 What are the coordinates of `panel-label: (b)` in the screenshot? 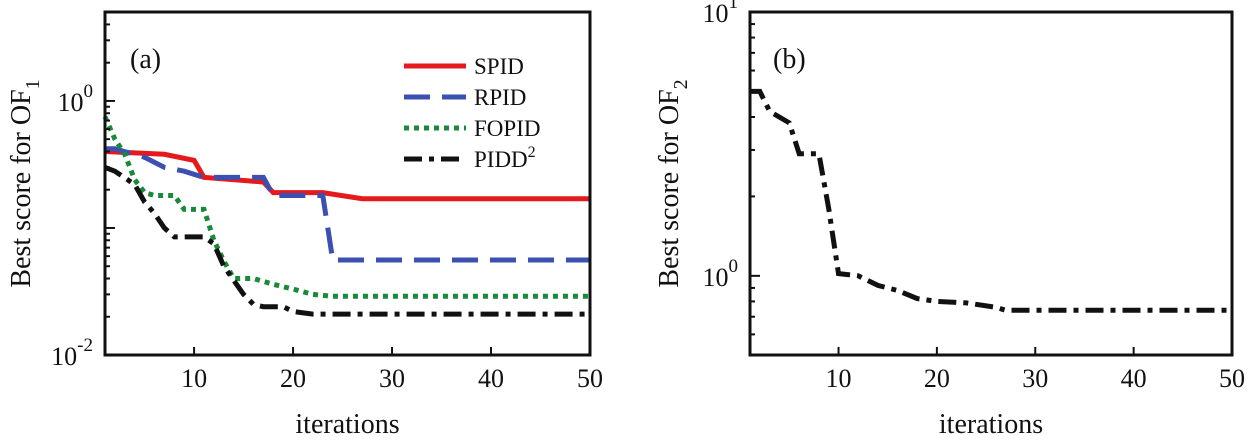 It's located at (789, 59).